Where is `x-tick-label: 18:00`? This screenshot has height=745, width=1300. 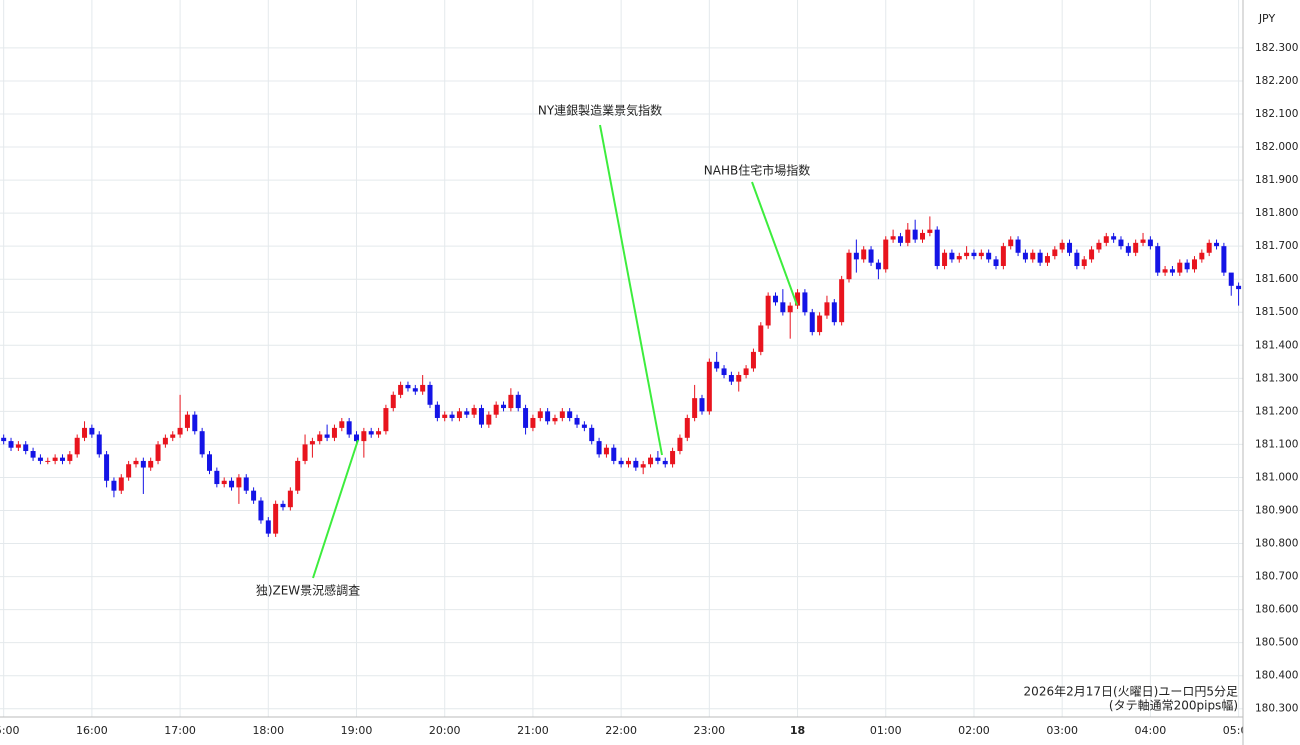
x-tick-label: 18:00 is located at coordinates (268, 730).